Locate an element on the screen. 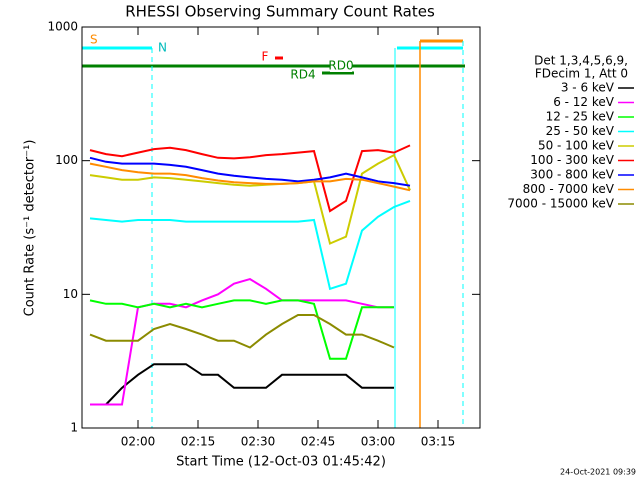 This screenshot has height=480, width=640. x-tick-label: 02:45 is located at coordinates (318, 442).